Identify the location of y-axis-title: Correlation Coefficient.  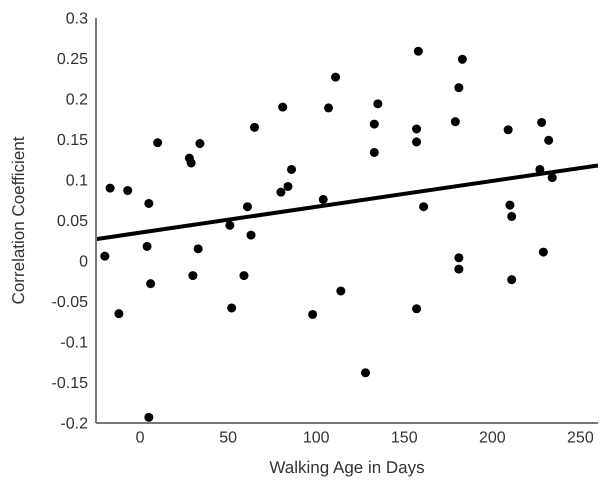
(18, 220).